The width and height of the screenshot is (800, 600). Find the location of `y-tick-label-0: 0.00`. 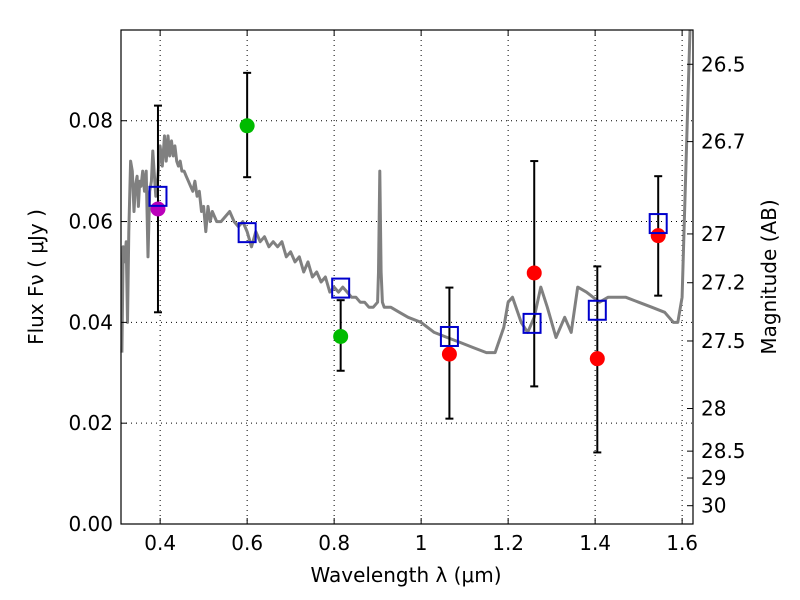

y-tick-label-0: 0.00 is located at coordinates (90, 524).